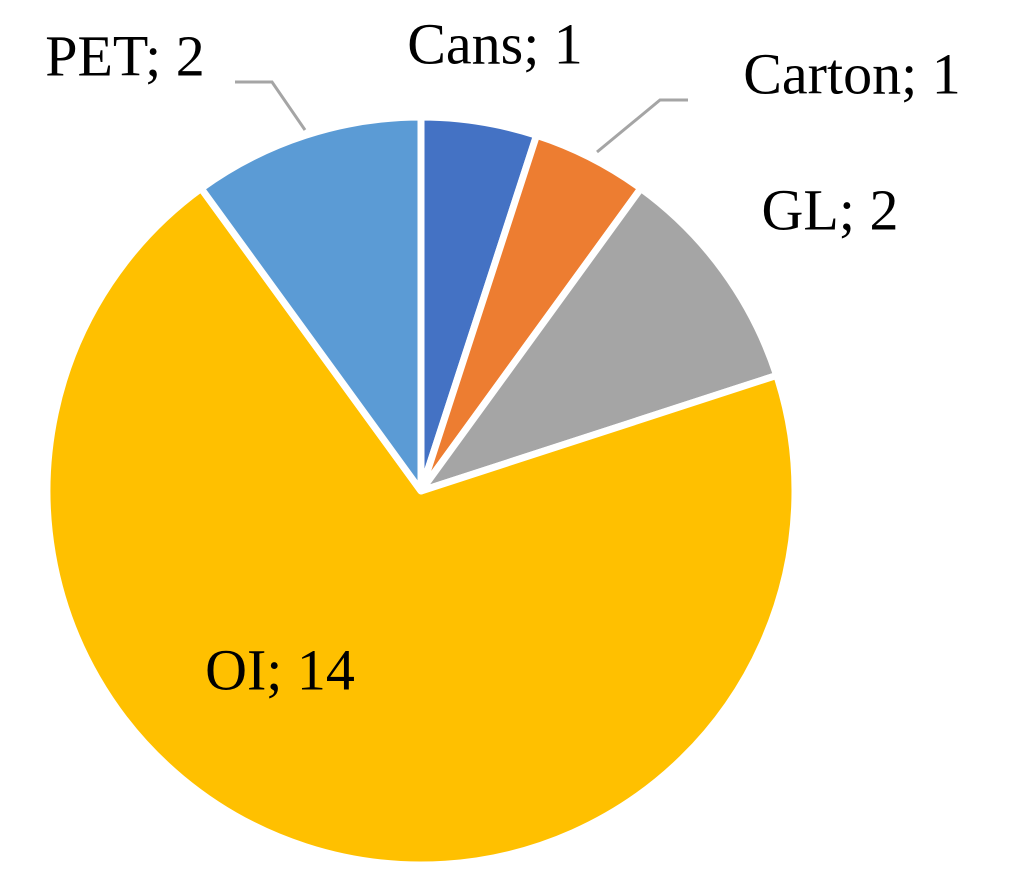 The image size is (1015, 888). What do you see at coordinates (125, 55) in the screenshot?
I see `data-label: PET; 2` at bounding box center [125, 55].